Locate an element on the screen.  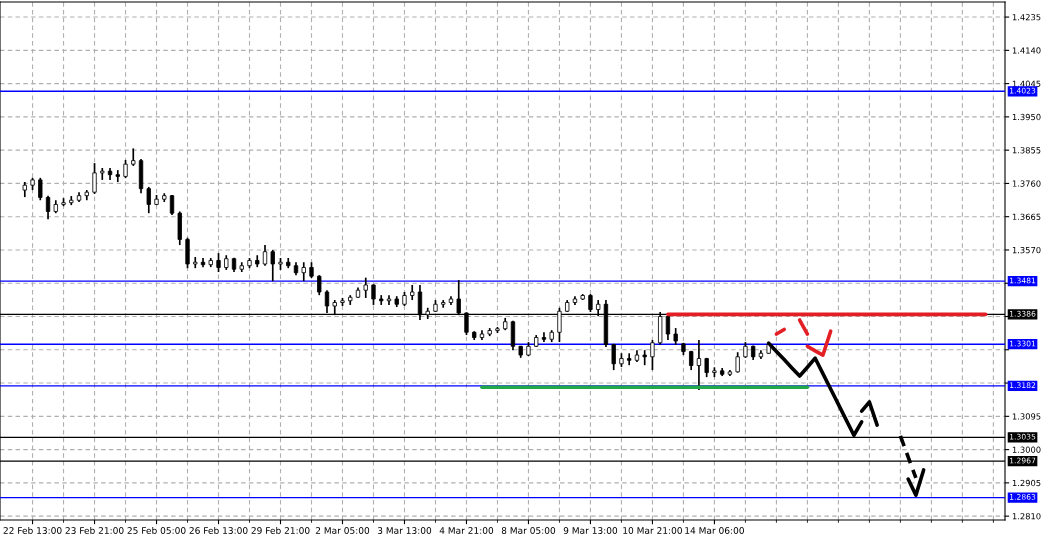
y-tick-label: 1.2810 is located at coordinates (1026, 516).